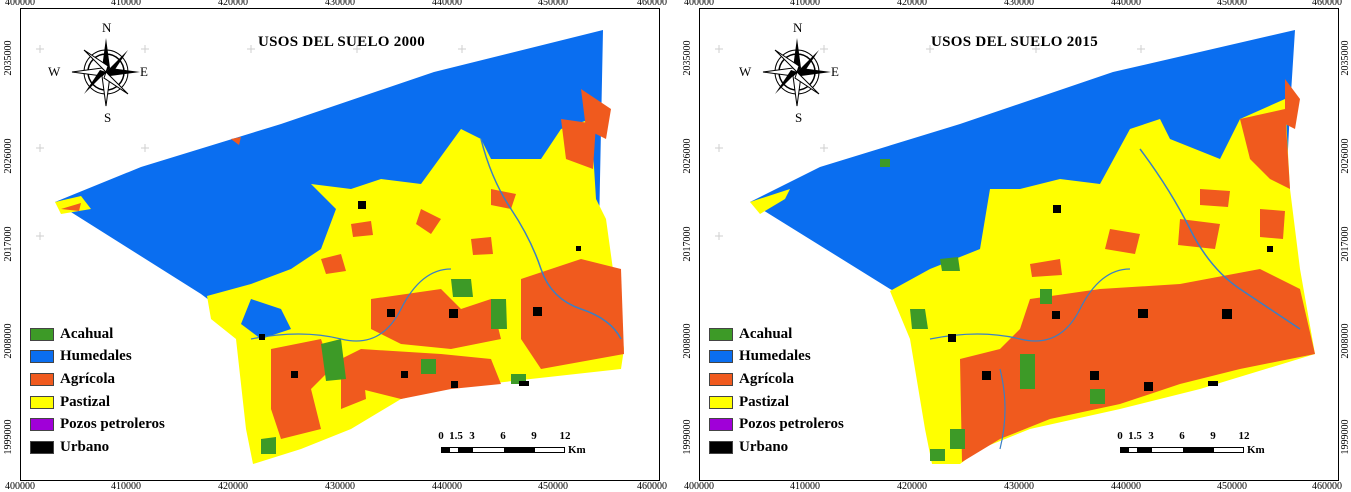 The image size is (1351, 492). What do you see at coordinates (1015, 42) in the screenshot?
I see `map-title: USOS DEL SUELO 2015` at bounding box center [1015, 42].